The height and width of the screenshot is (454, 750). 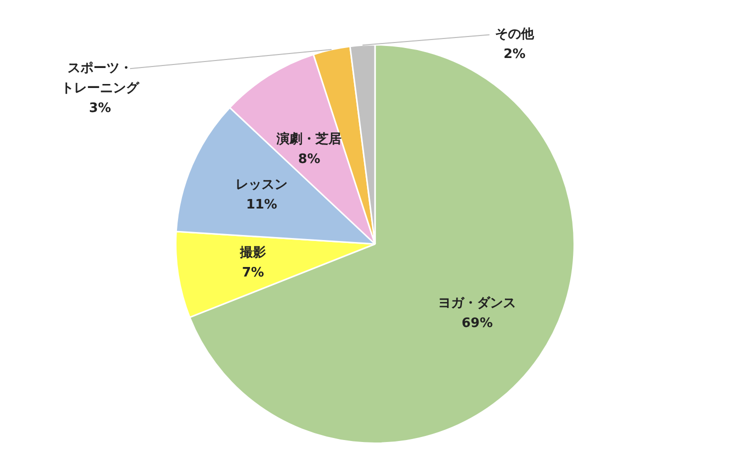 What do you see at coordinates (309, 160) in the screenshot?
I see `data-label: 8%` at bounding box center [309, 160].